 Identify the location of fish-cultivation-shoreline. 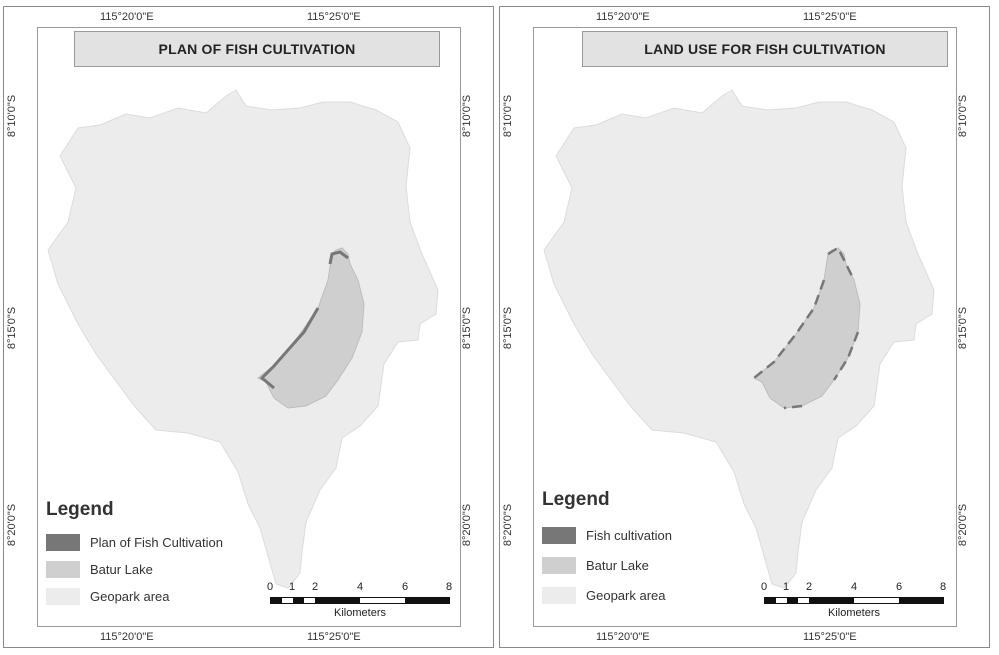
(806, 328).